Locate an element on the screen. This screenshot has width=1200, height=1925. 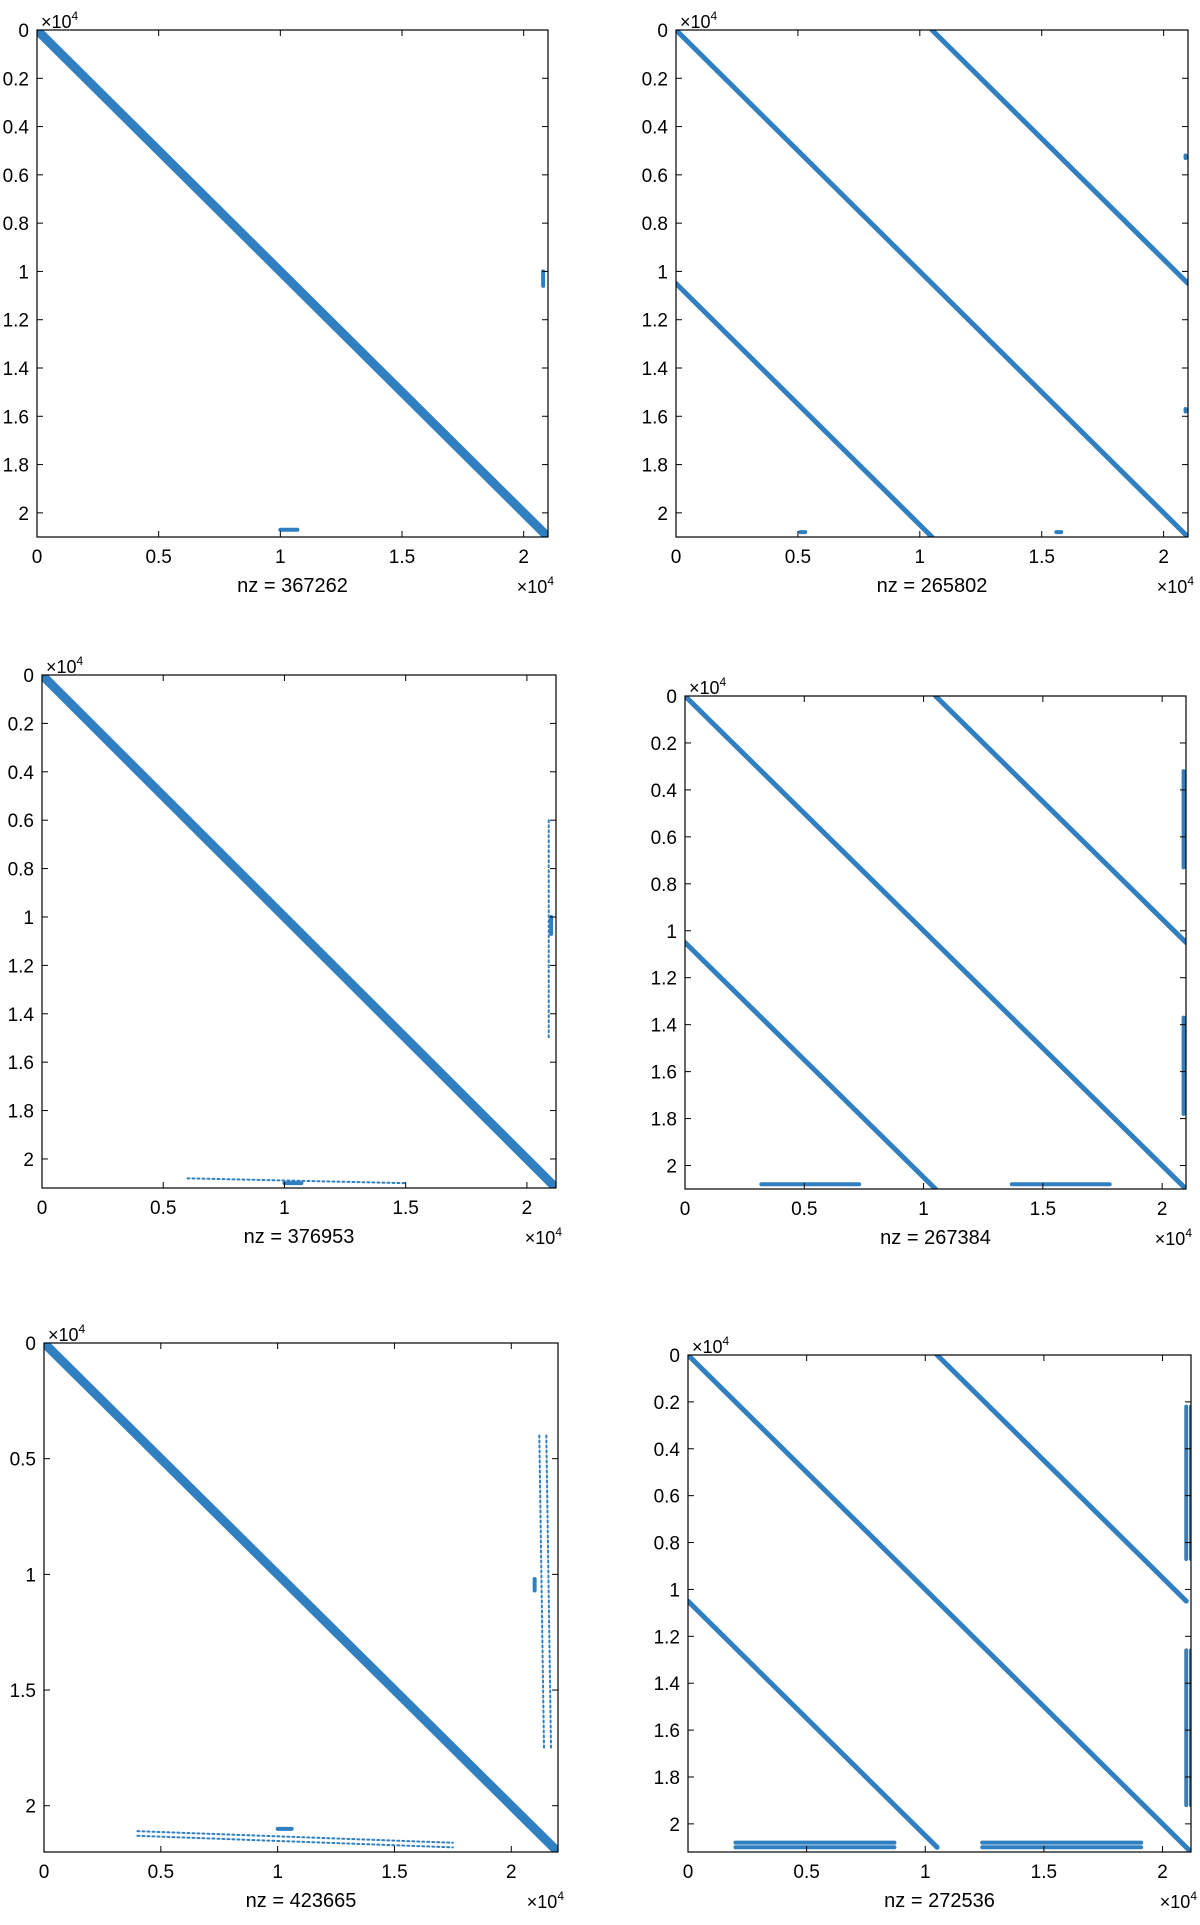
nz-count-label: nz = 376953 is located at coordinates (299, 1237).